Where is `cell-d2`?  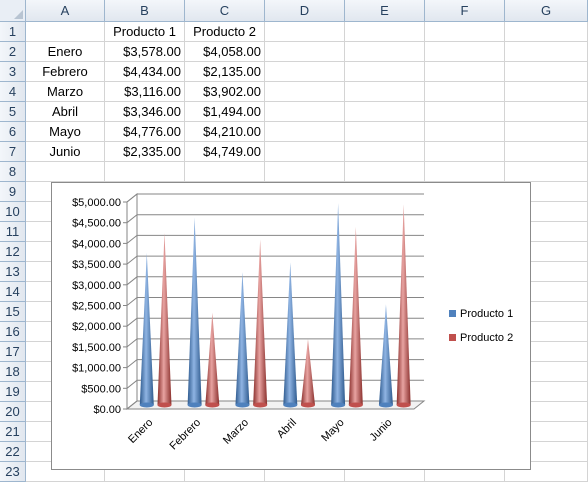 cell-d2 is located at coordinates (305, 52).